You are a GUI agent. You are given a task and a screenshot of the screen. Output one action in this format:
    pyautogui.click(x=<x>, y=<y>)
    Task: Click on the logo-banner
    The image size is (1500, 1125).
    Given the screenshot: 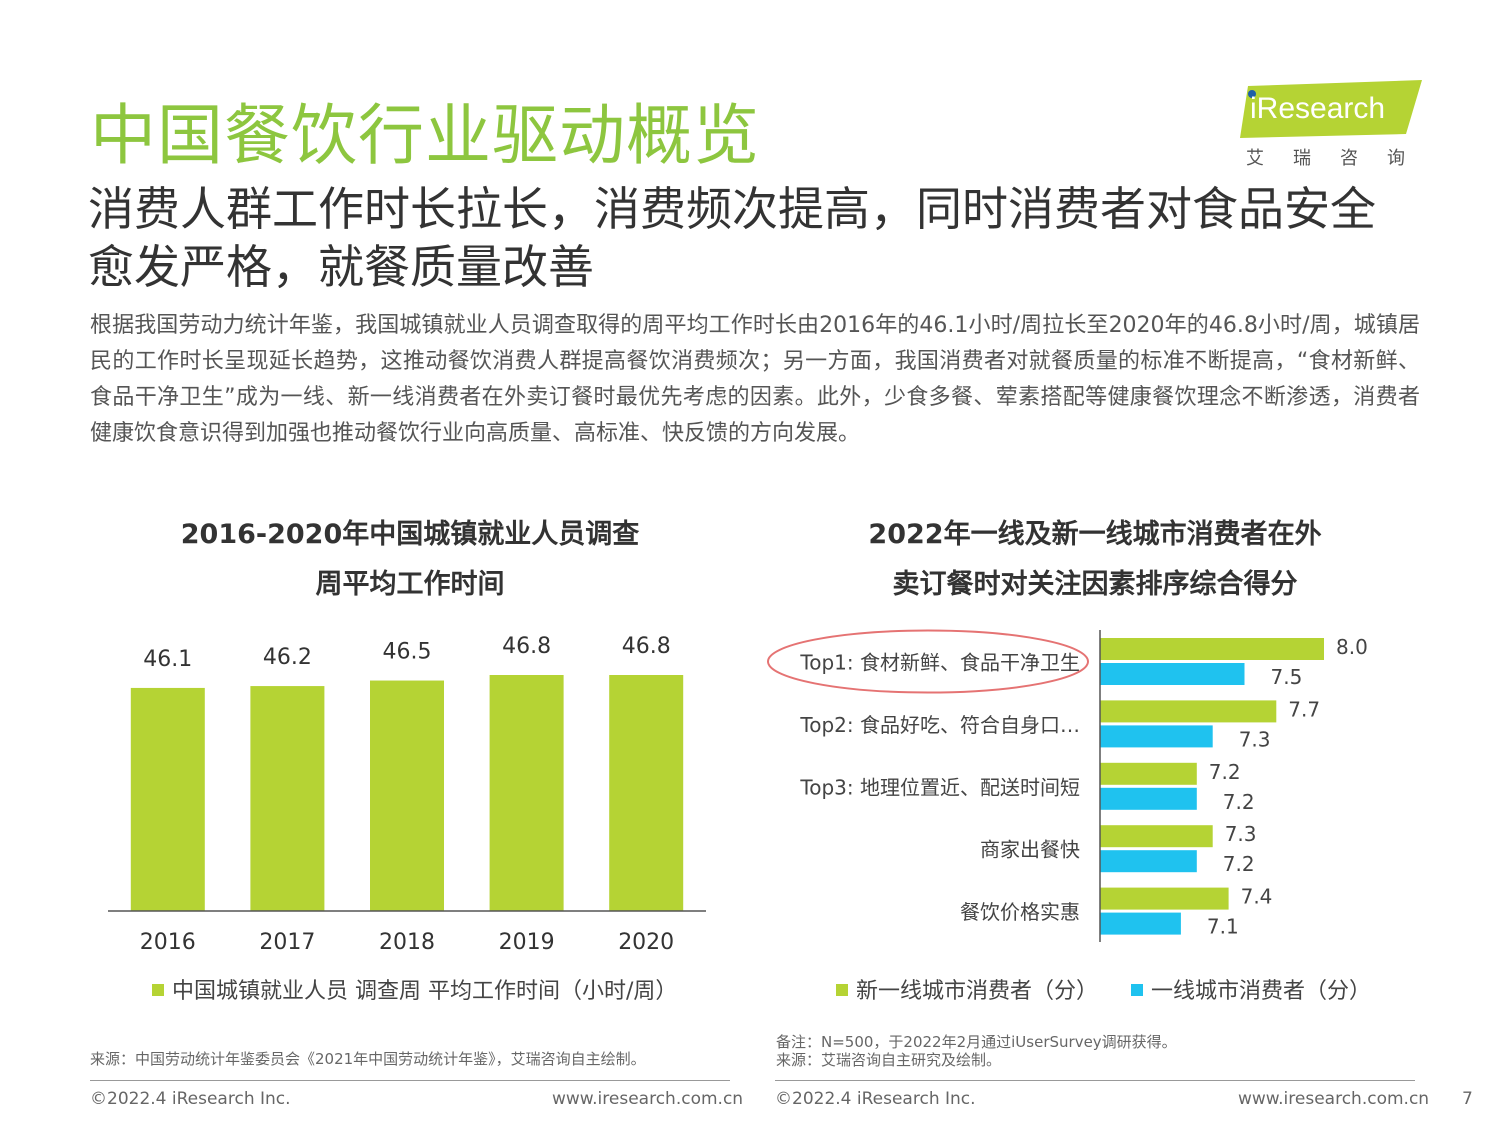 What is the action you would take?
    pyautogui.click(x=1331, y=109)
    